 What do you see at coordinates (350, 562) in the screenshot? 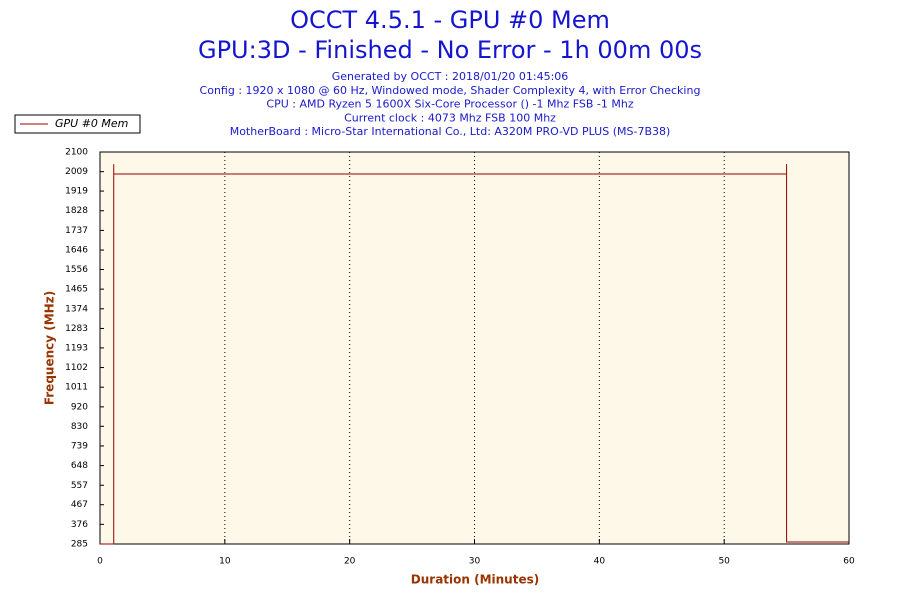
I see `x-tick-label: 20` at bounding box center [350, 562].